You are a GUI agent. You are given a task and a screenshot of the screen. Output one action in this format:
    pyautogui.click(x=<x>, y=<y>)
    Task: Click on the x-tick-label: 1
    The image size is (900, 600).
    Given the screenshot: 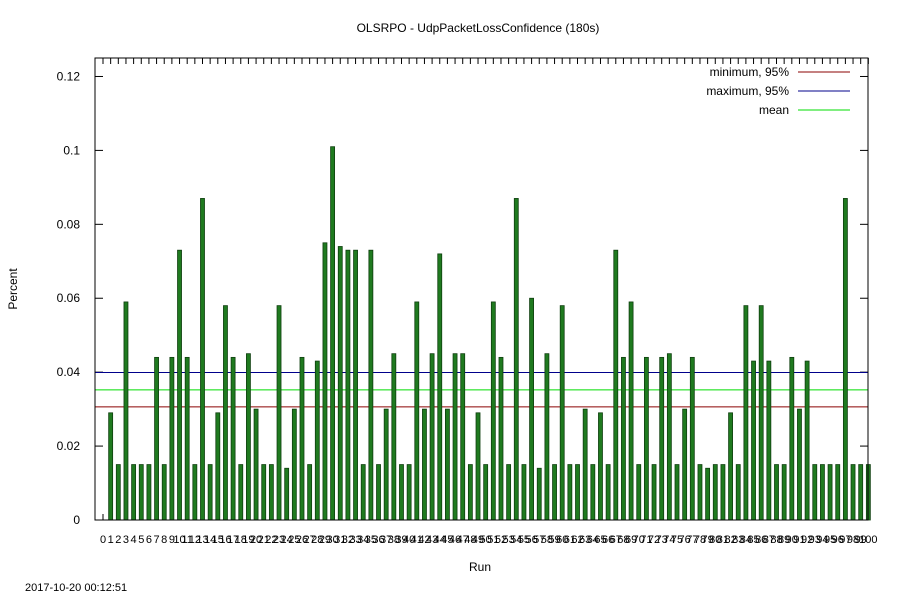 What is the action you would take?
    pyautogui.click(x=111, y=540)
    